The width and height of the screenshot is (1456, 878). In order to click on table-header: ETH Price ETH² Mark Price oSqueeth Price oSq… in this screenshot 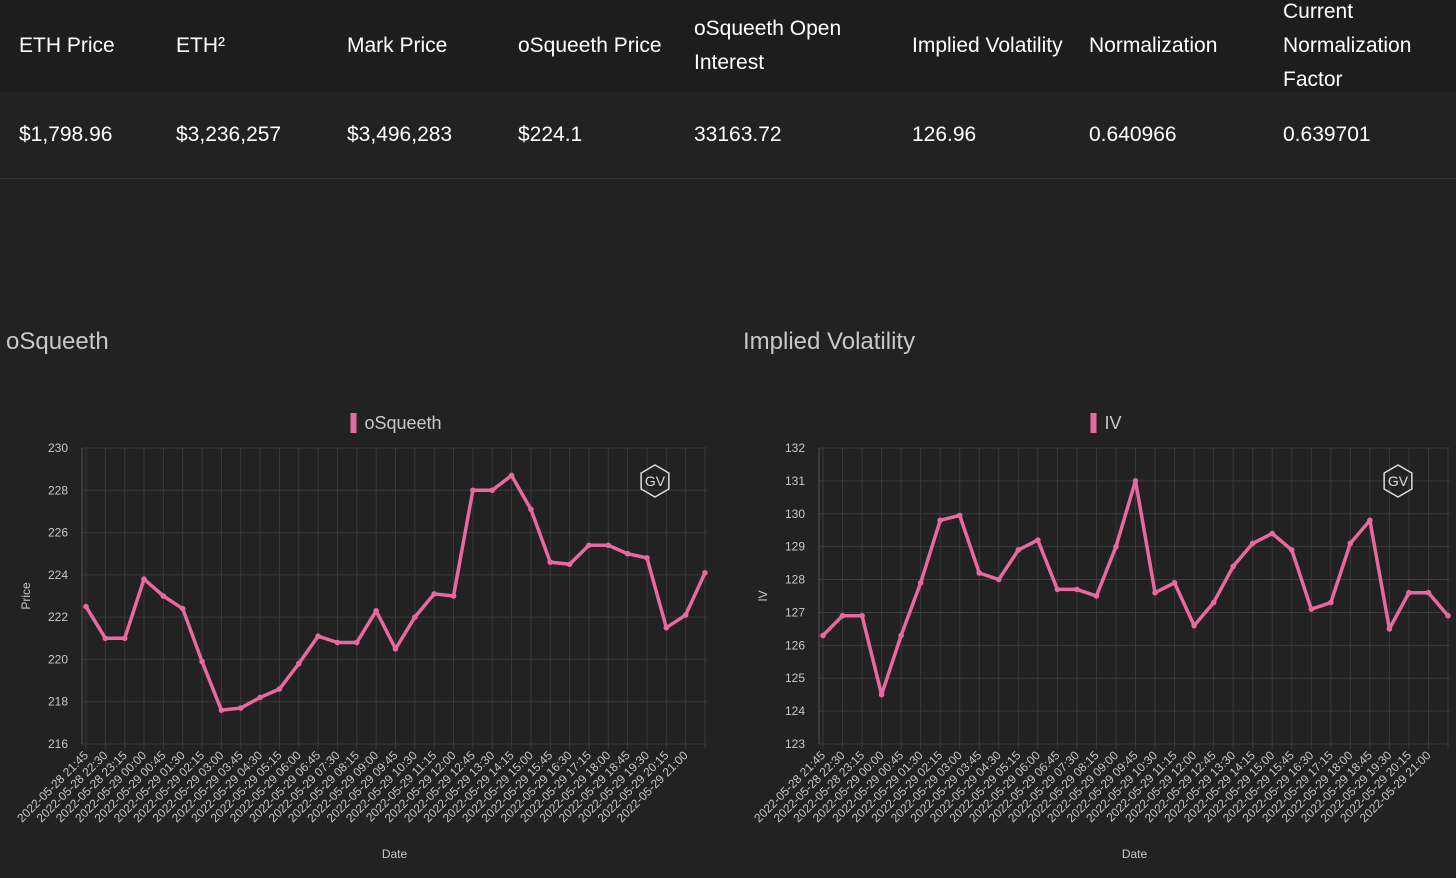, I will do `click(728, 46)`.